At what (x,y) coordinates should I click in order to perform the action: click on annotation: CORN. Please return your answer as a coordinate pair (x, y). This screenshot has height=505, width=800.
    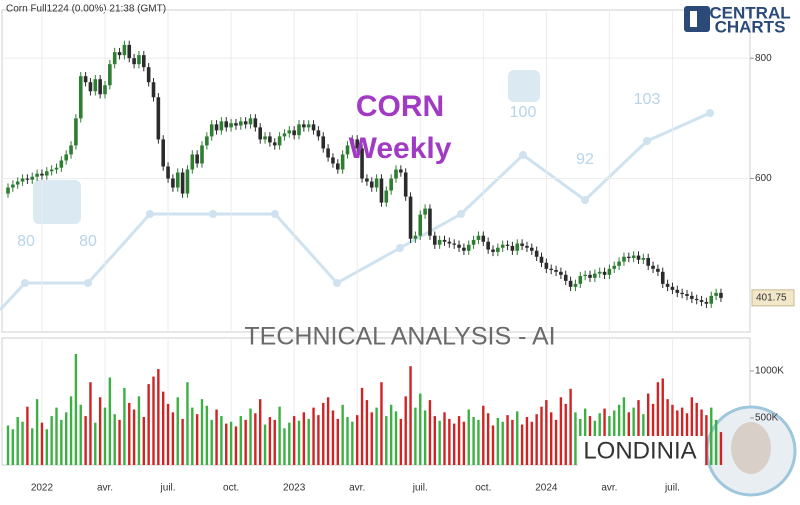
    Looking at the image, I should click on (400, 106).